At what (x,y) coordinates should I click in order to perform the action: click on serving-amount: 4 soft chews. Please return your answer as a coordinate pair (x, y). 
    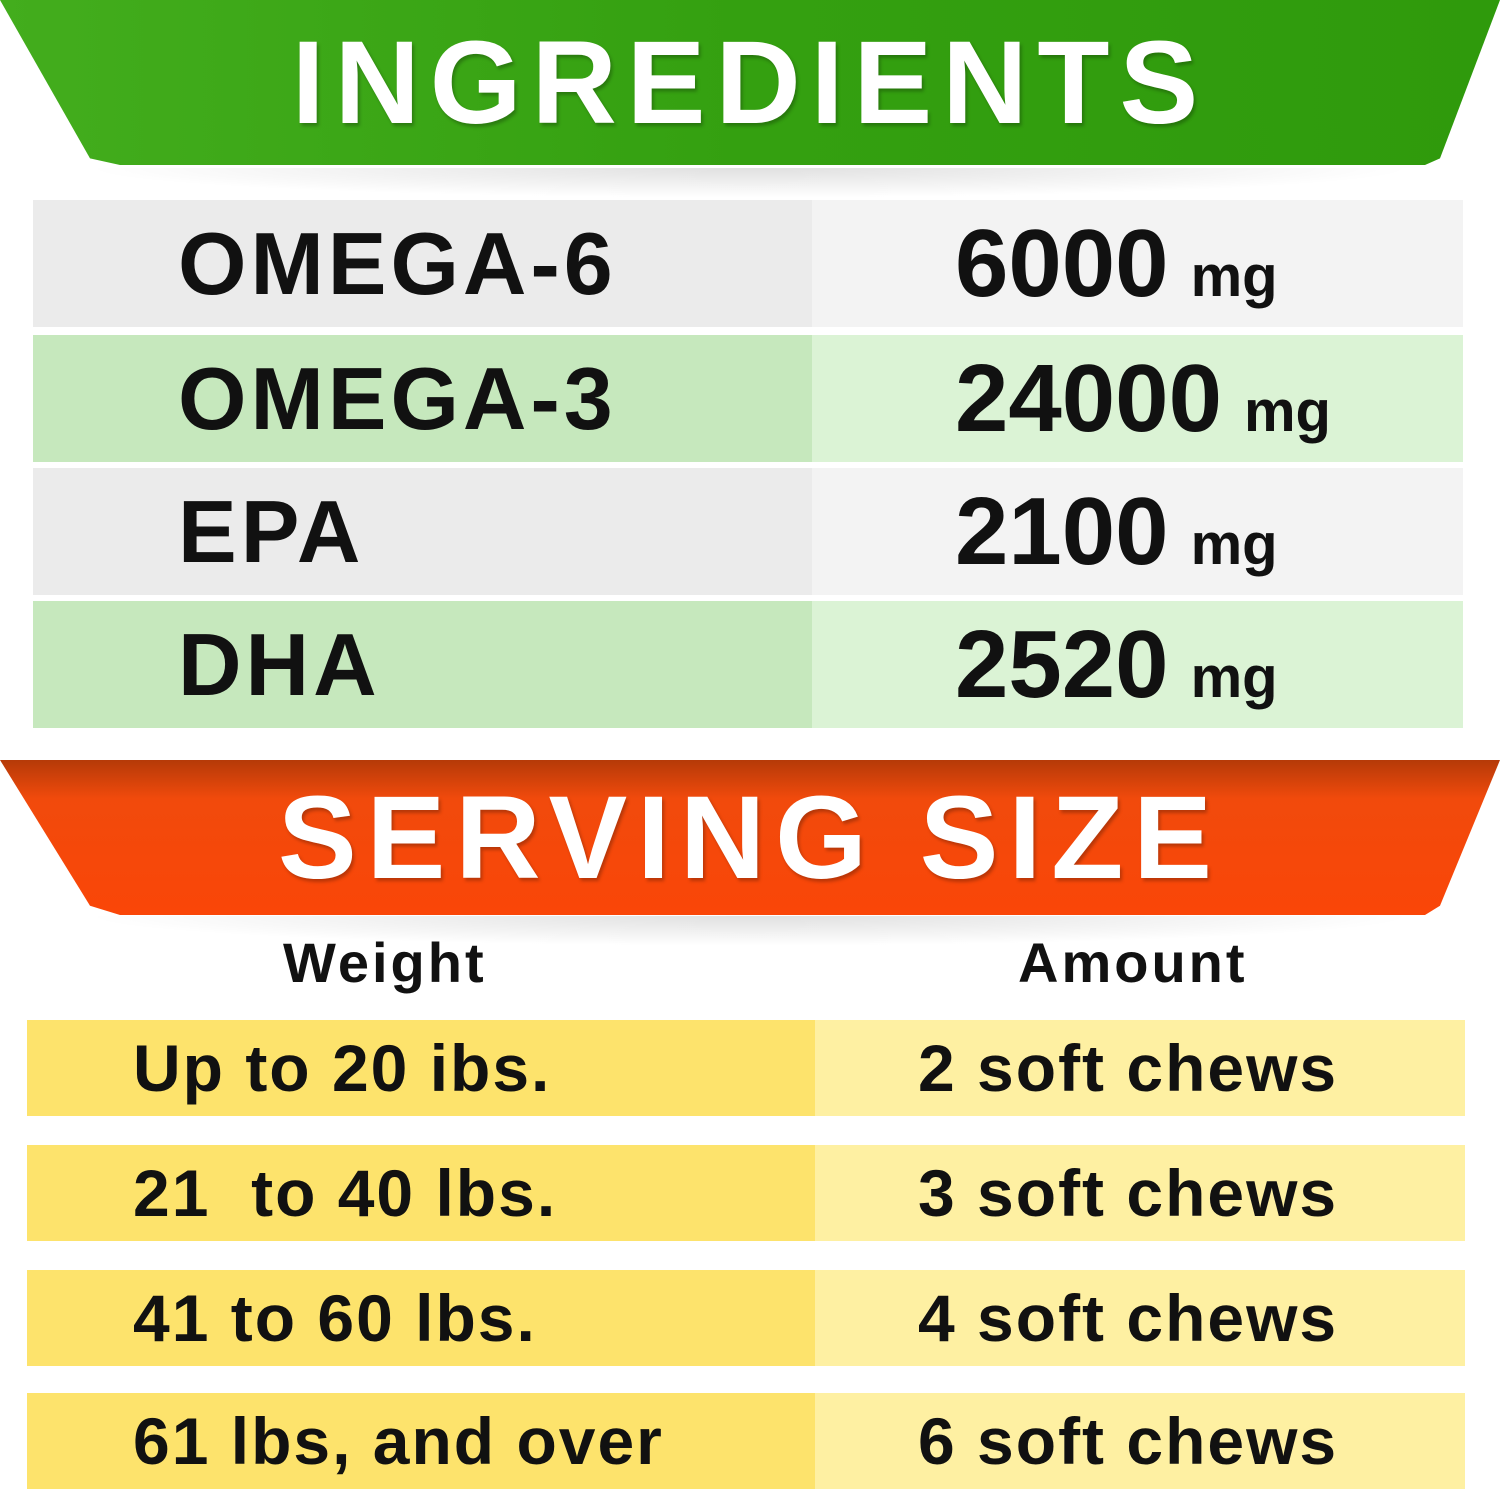
    Looking at the image, I should click on (1140, 1318).